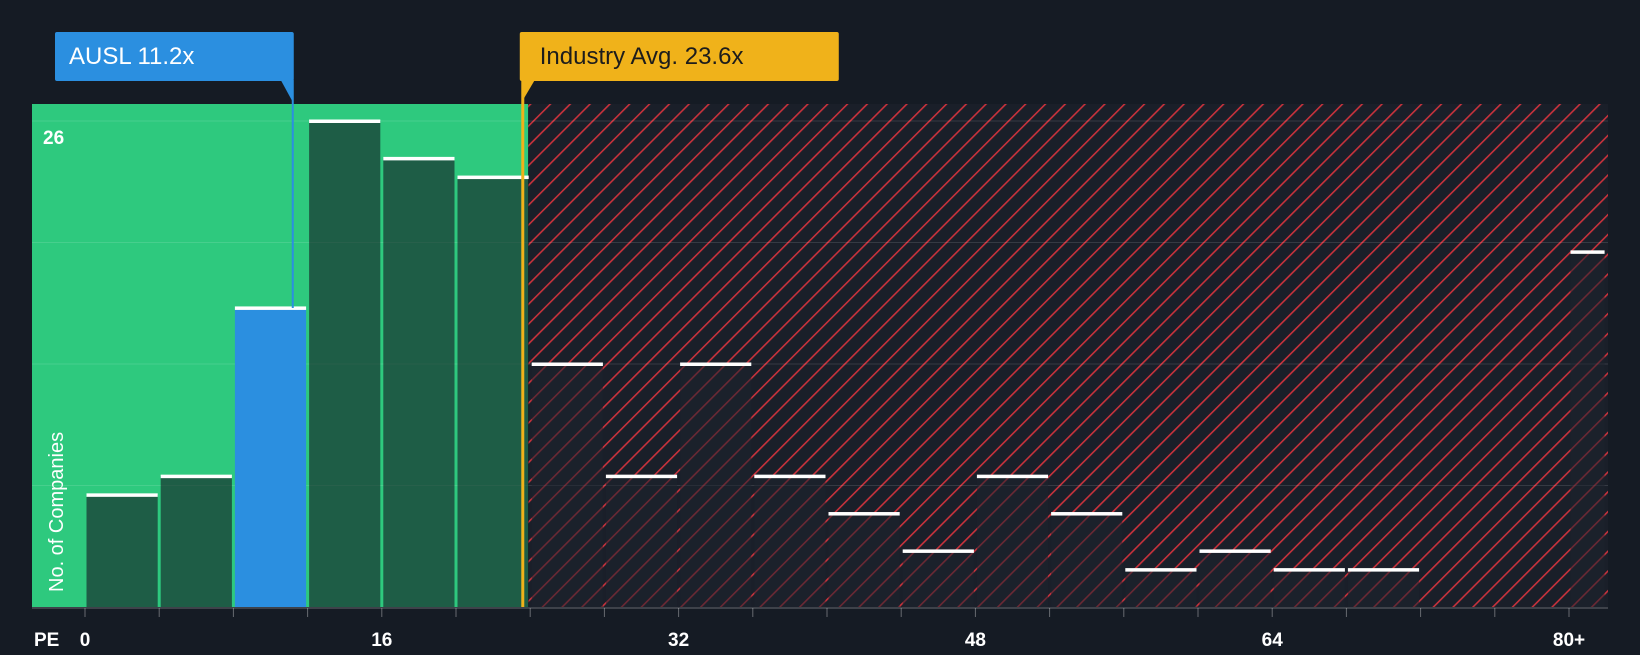  Describe the element at coordinates (975, 640) in the screenshot. I see `x-tick-label-3: 48` at that location.